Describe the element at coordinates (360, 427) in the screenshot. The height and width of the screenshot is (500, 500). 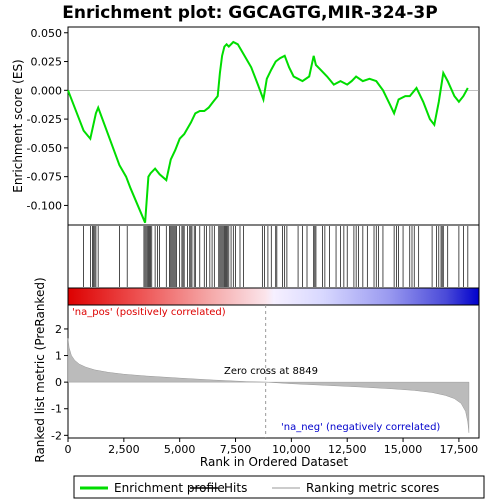
I see `negative-correlation-label: 'na_neg' (negatively correlated)` at that location.